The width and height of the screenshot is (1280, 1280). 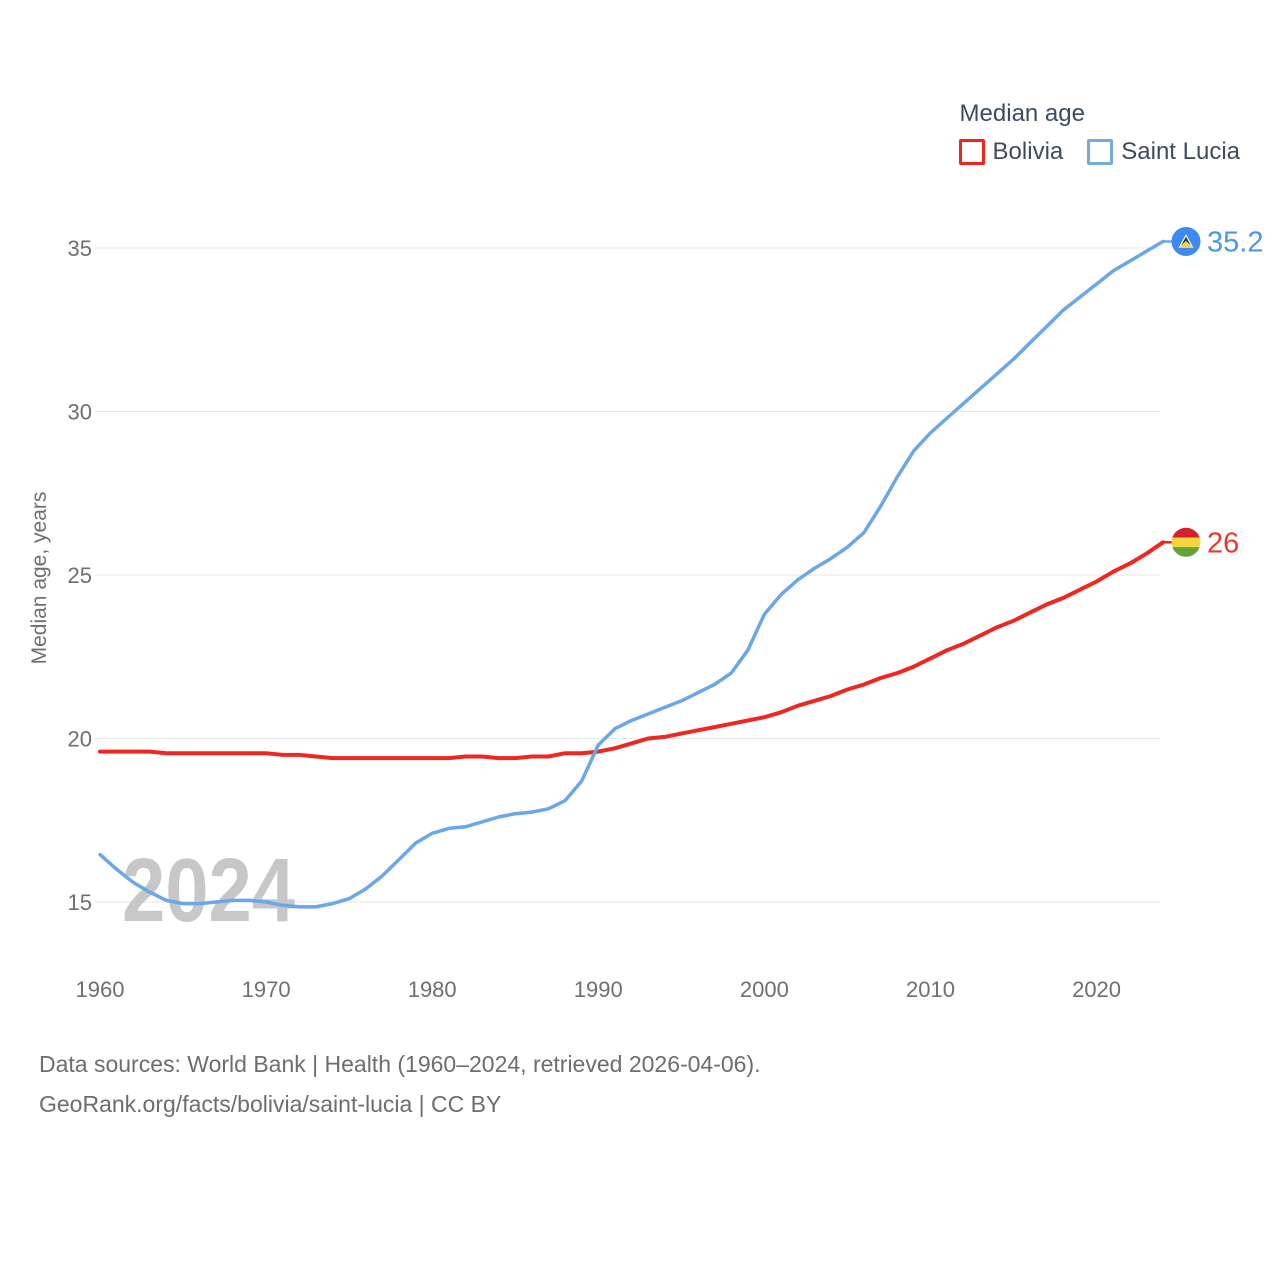 What do you see at coordinates (764, 989) in the screenshot?
I see `svg-text: 2000` at bounding box center [764, 989].